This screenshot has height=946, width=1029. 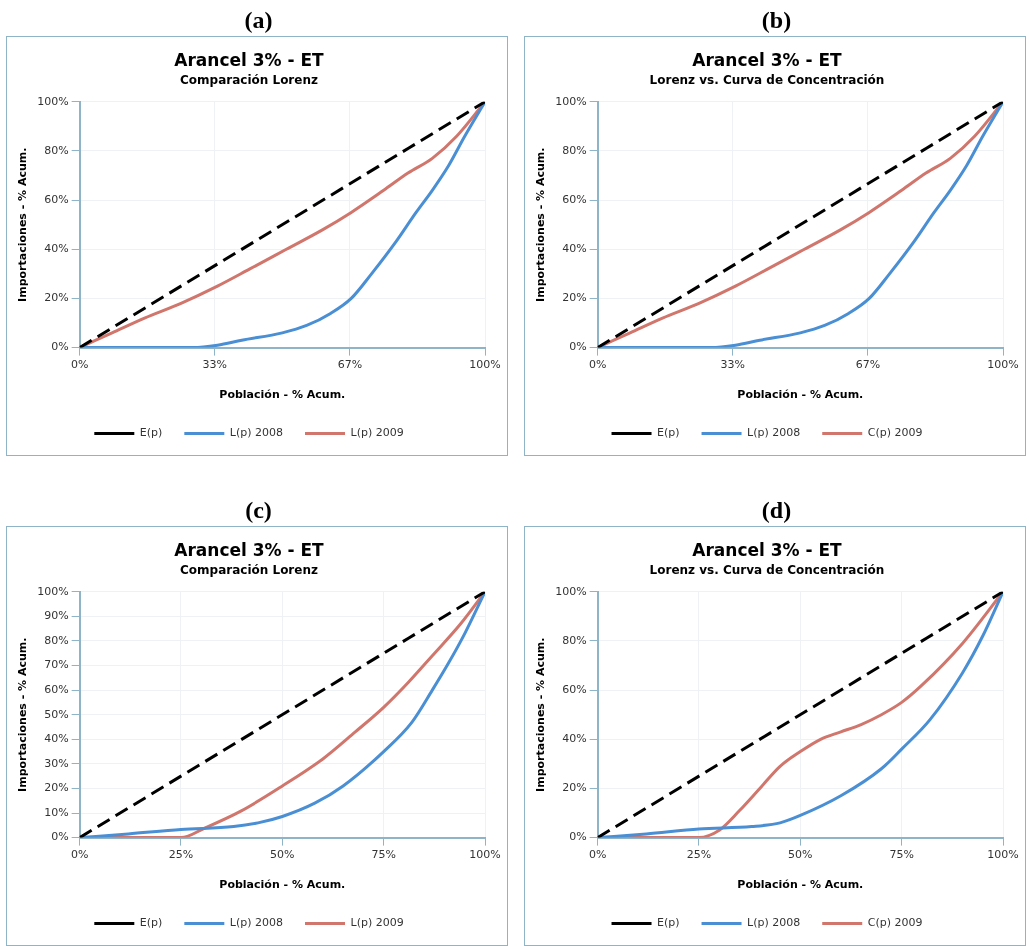 What do you see at coordinates (56, 763) in the screenshot?
I see `y-tick-label: 30%` at bounding box center [56, 763].